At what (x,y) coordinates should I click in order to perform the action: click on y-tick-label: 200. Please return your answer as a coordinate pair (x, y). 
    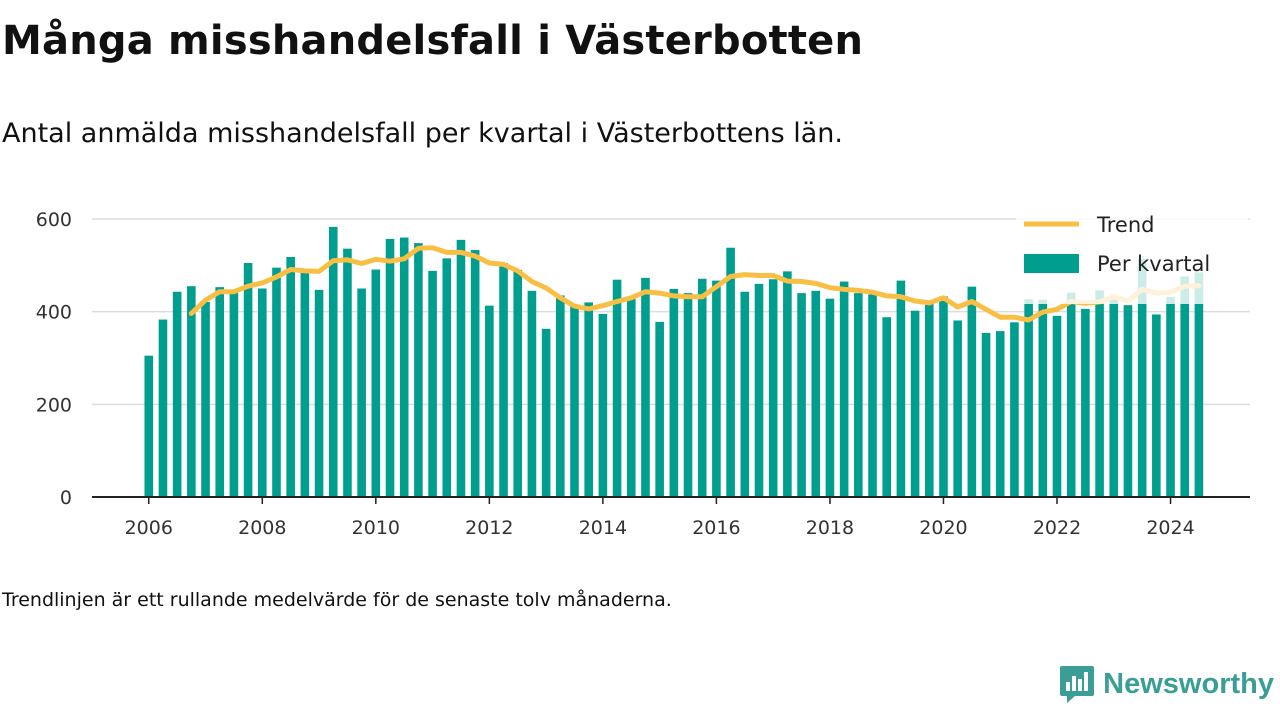
    Looking at the image, I should click on (54, 405).